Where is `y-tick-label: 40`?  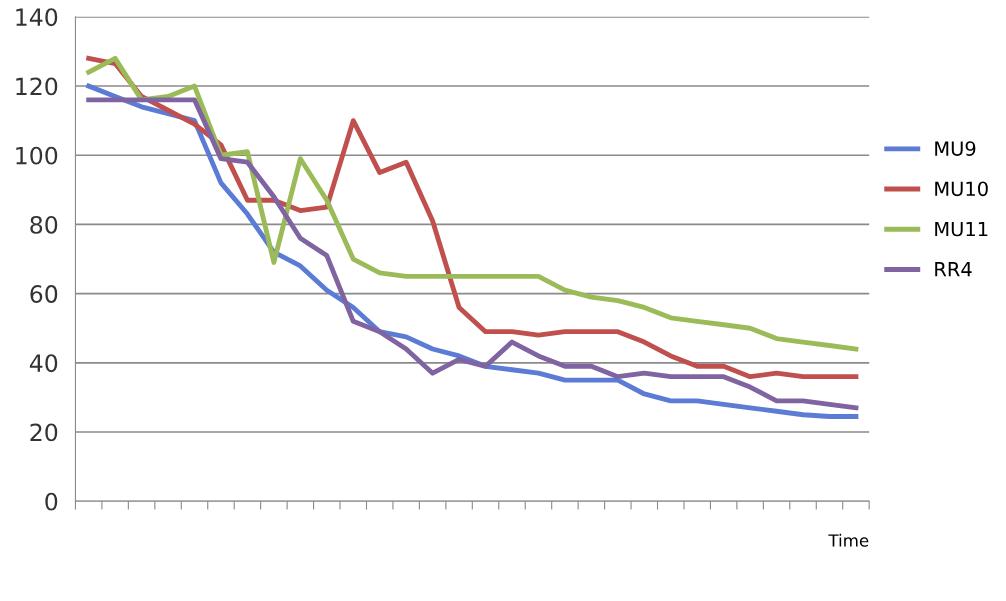 y-tick-label: 40 is located at coordinates (43, 363).